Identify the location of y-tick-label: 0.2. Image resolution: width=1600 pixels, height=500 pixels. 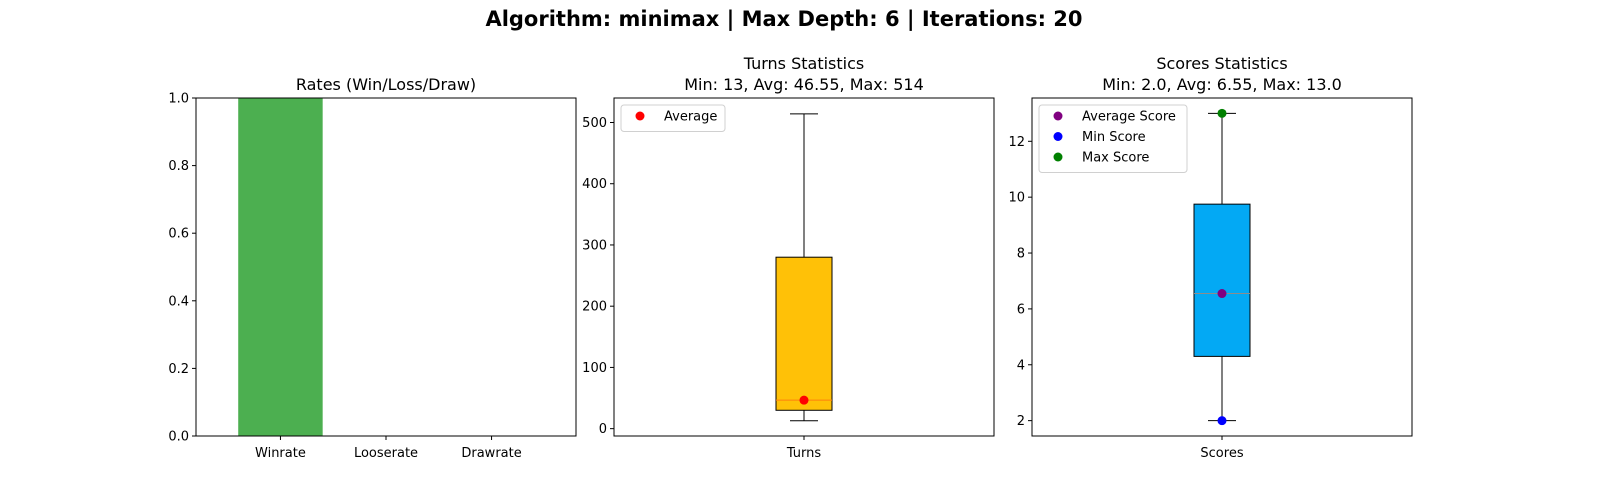
(178, 369).